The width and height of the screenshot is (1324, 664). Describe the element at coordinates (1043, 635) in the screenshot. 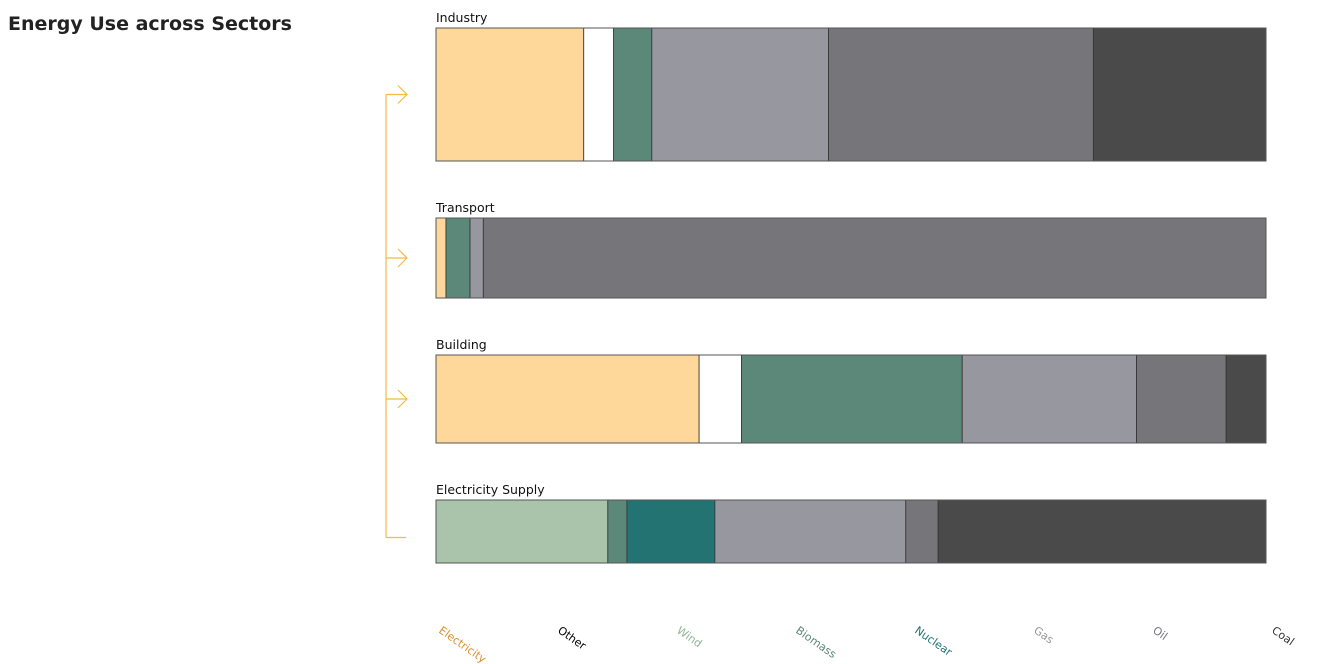

I see `legend-label: Gas` at that location.